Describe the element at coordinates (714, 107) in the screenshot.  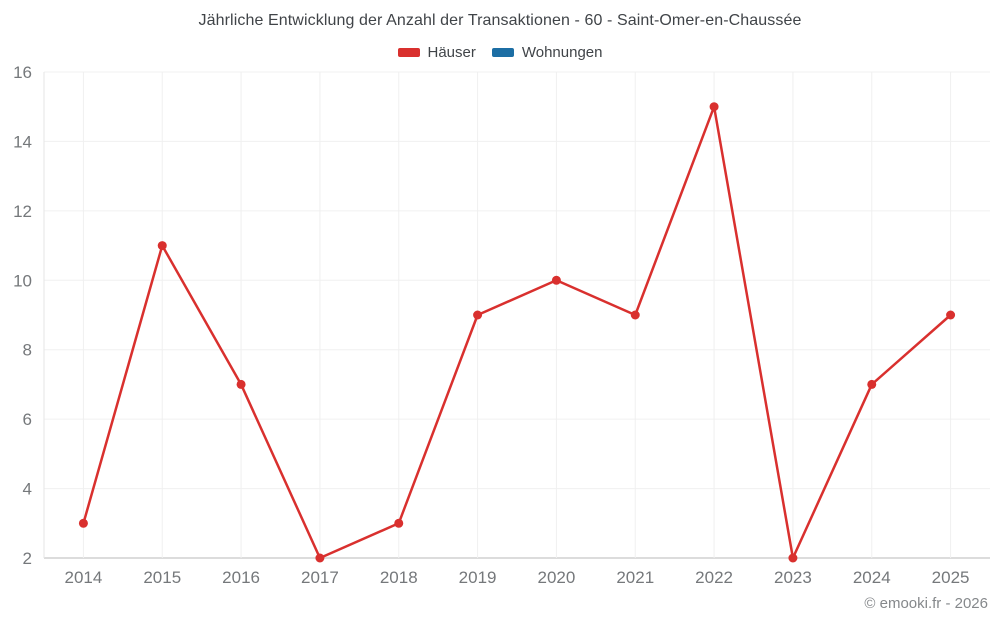
I see `data-point-Häuser-2022` at that location.